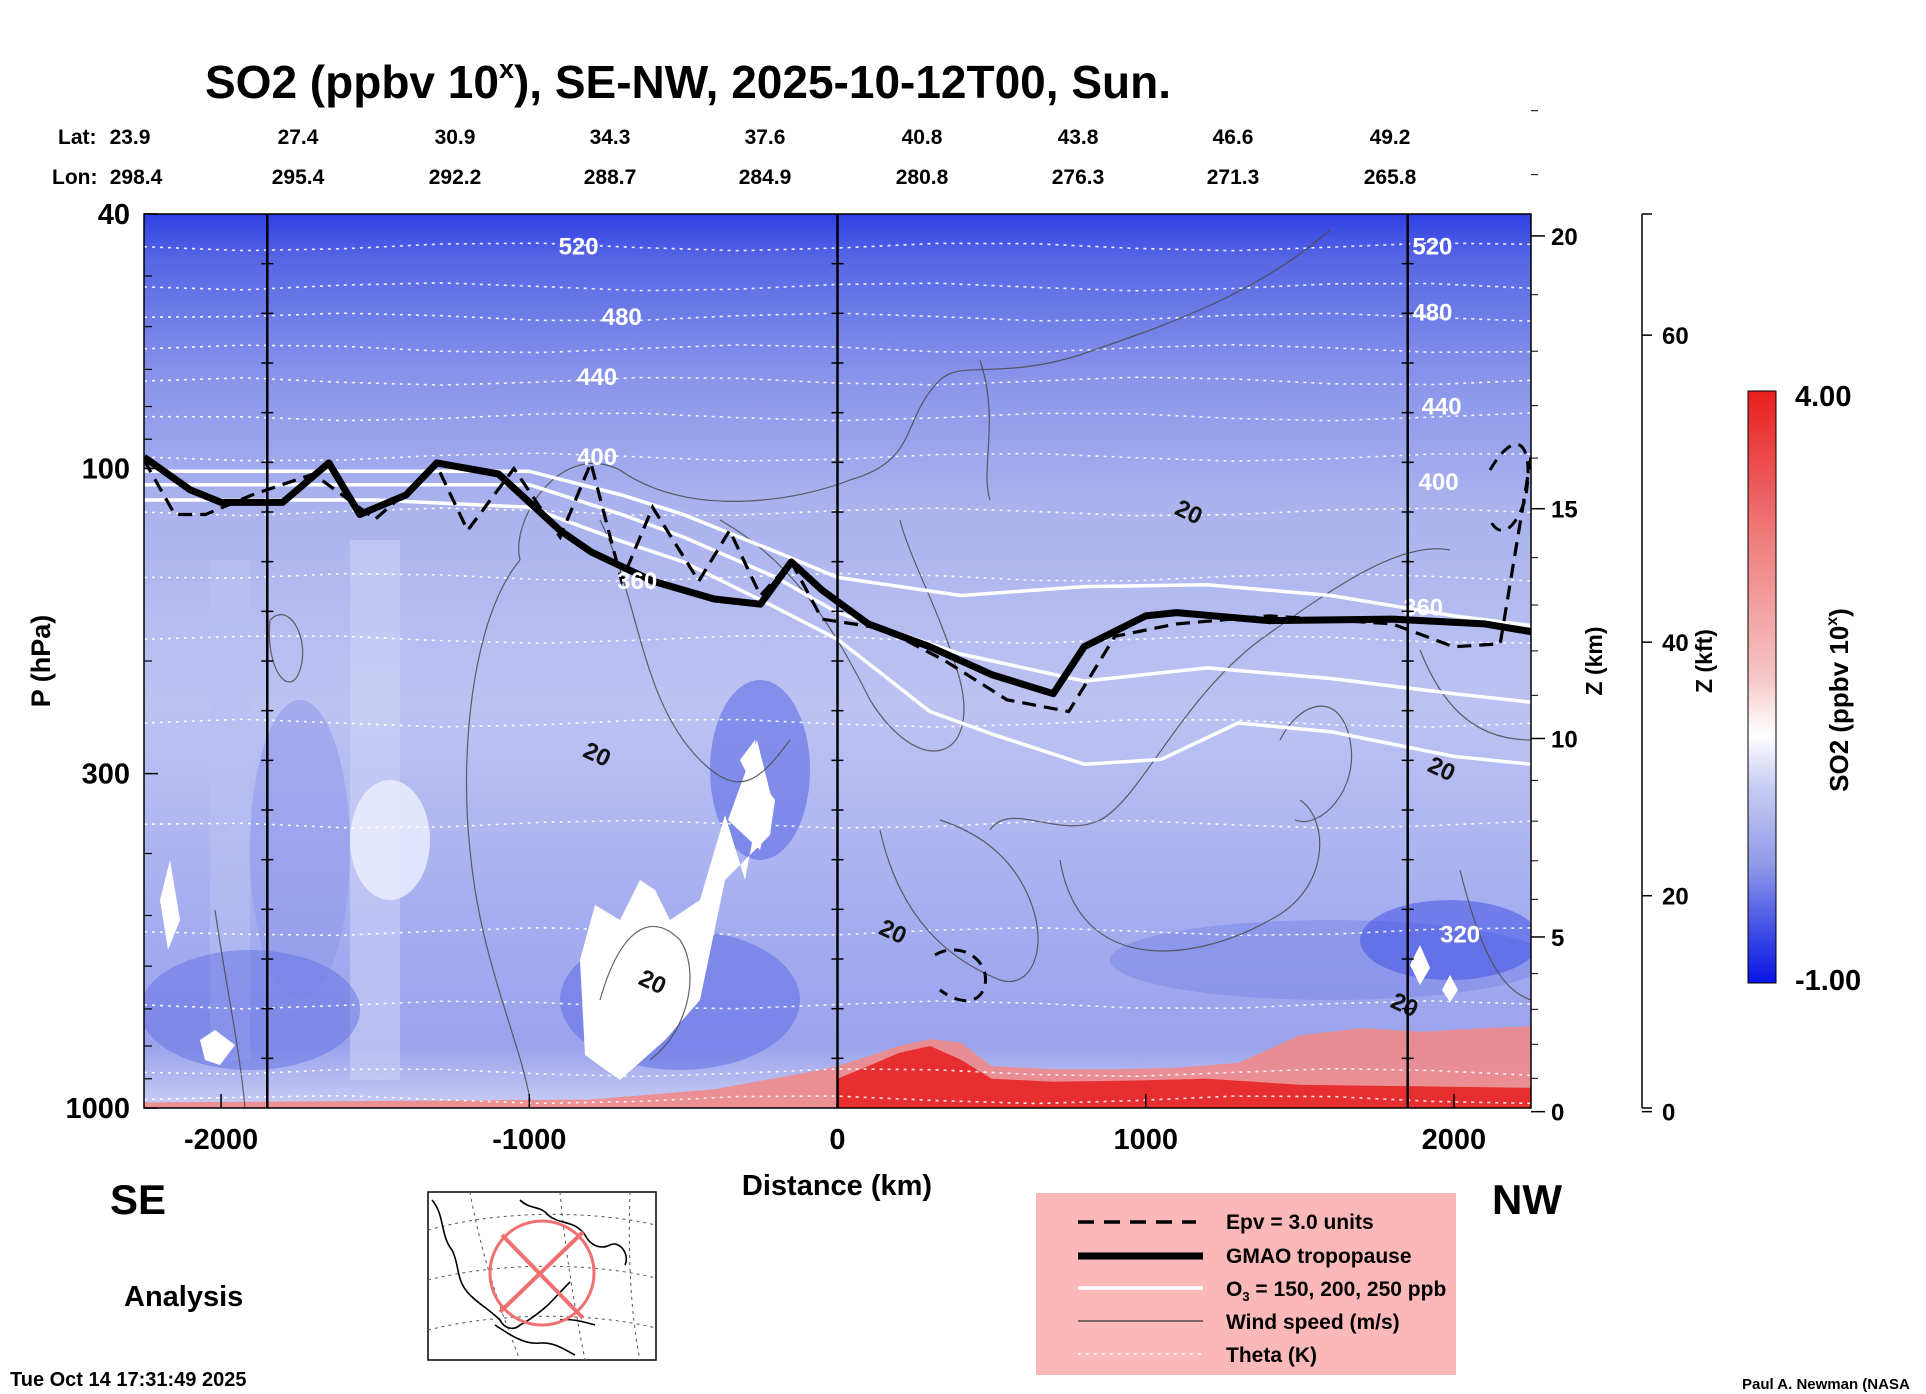 Image resolution: width=1926 pixels, height=1394 pixels. Describe the element at coordinates (1594, 661) in the screenshot. I see `y2-axis-label: Z (km)` at that location.